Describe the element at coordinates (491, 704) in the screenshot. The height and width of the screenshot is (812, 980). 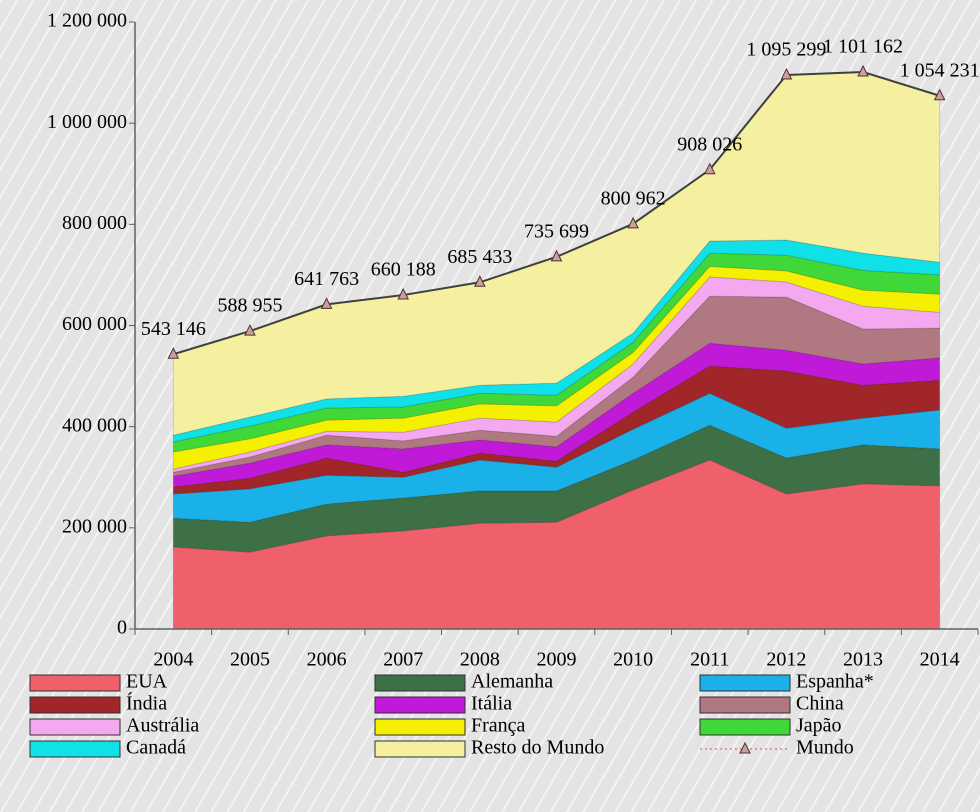
I see `legend-label: Itália` at that location.